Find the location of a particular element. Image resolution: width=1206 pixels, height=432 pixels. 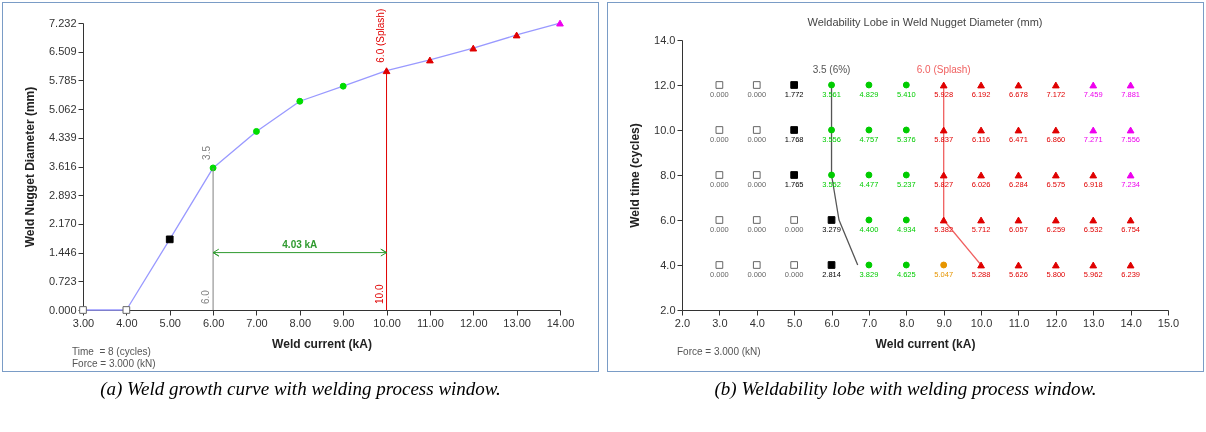

text: (b) Weldability lobe with welding process window. is located at coordinates (905, 389).